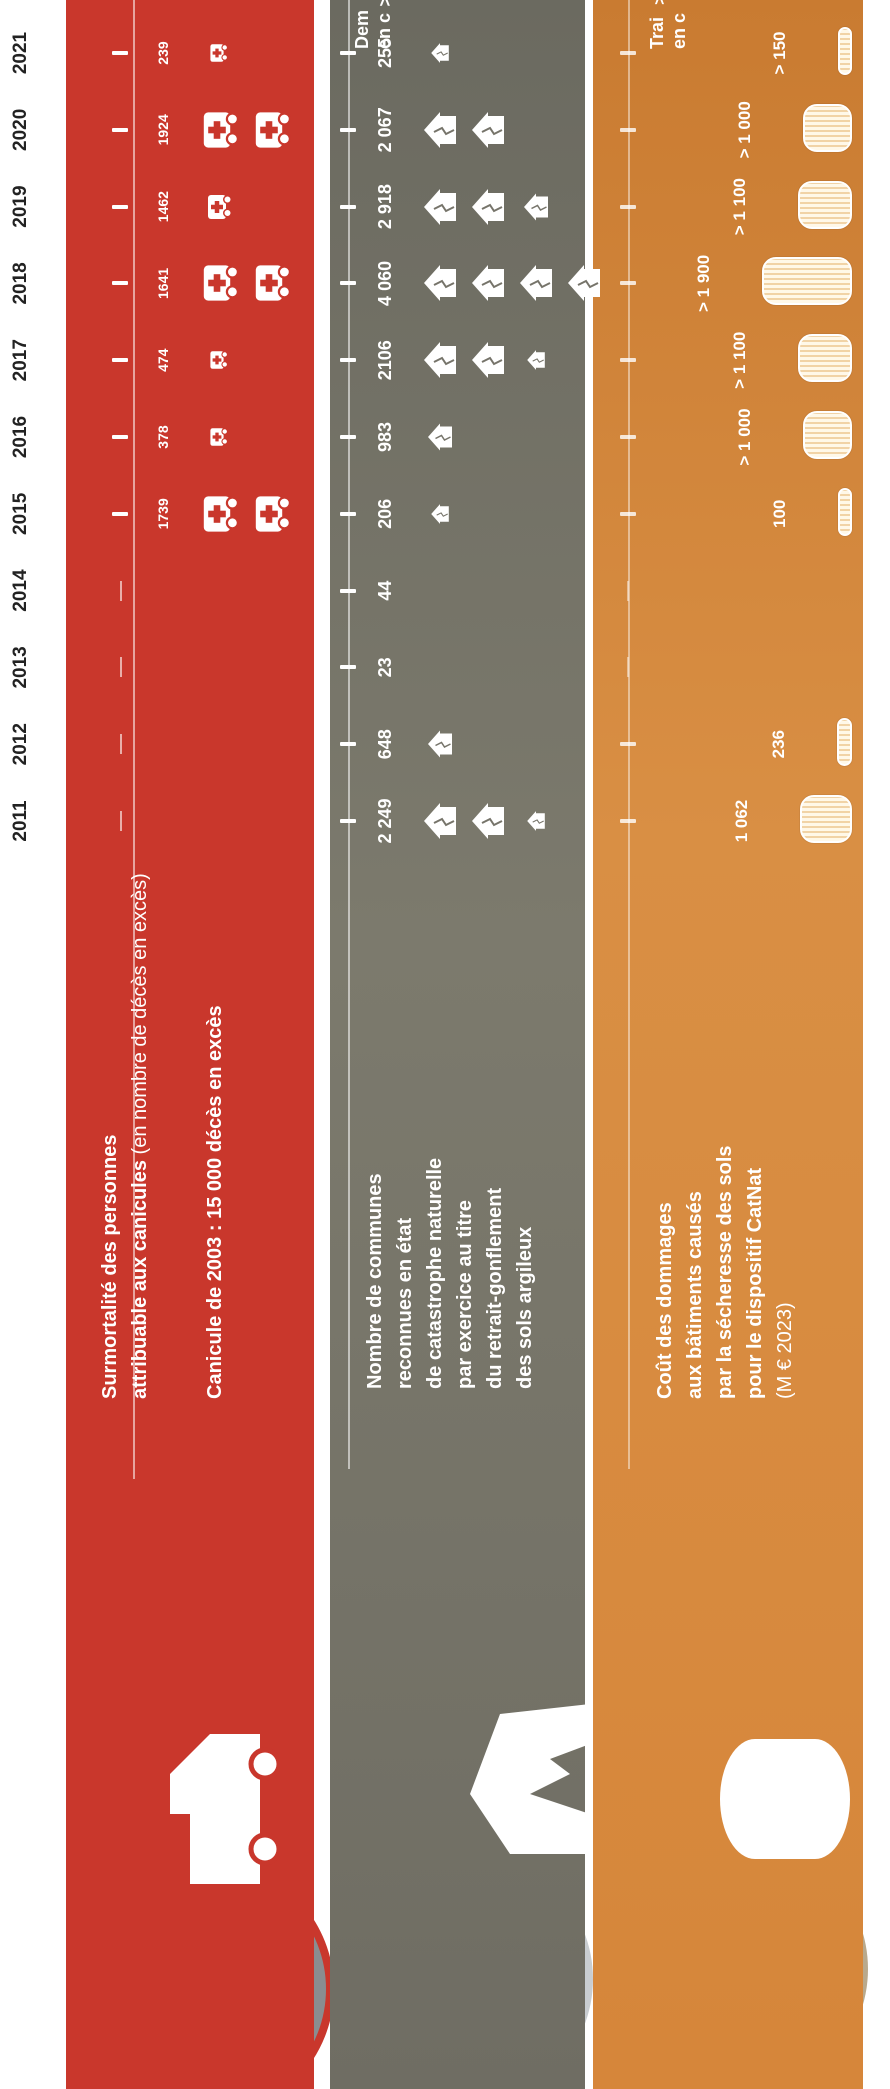 The image size is (890, 2089). Describe the element at coordinates (20, 667) in the screenshot. I see `year-label: 2013` at that location.